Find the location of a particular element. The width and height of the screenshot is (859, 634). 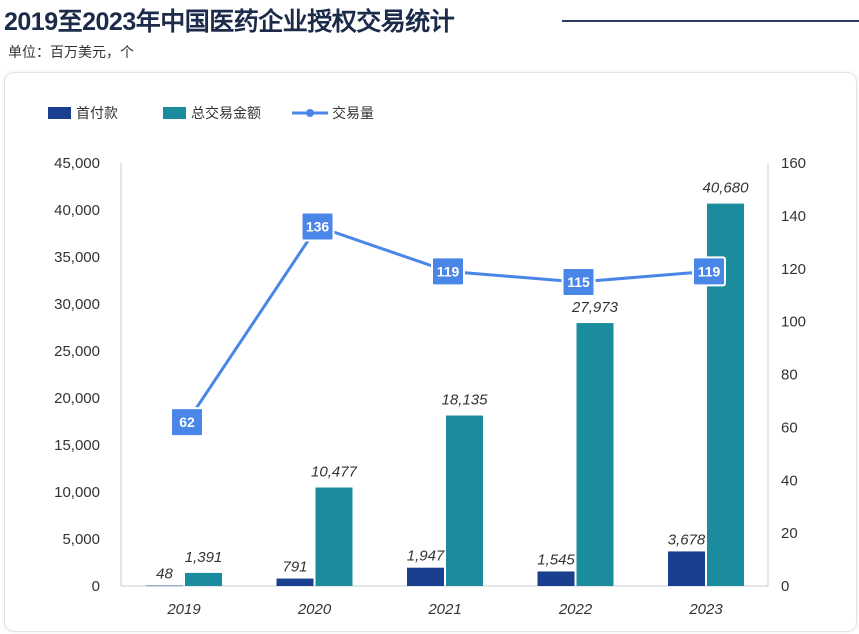

legend-marker-deals is located at coordinates (310, 113).